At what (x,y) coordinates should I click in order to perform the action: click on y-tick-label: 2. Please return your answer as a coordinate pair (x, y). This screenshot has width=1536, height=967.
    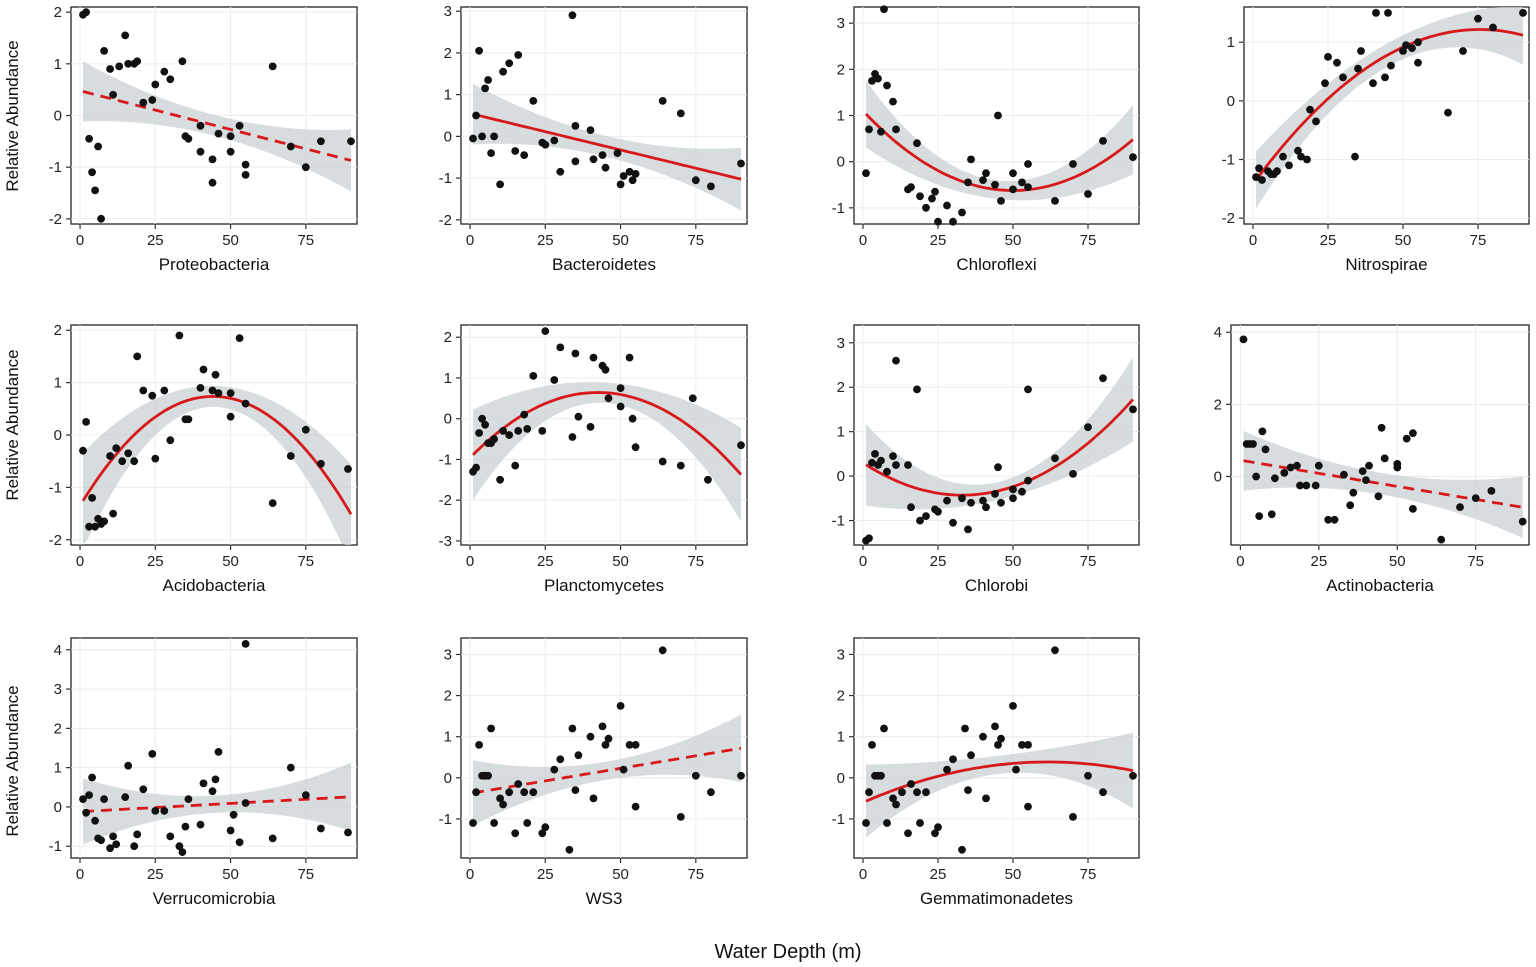
    Looking at the image, I should click on (58, 12).